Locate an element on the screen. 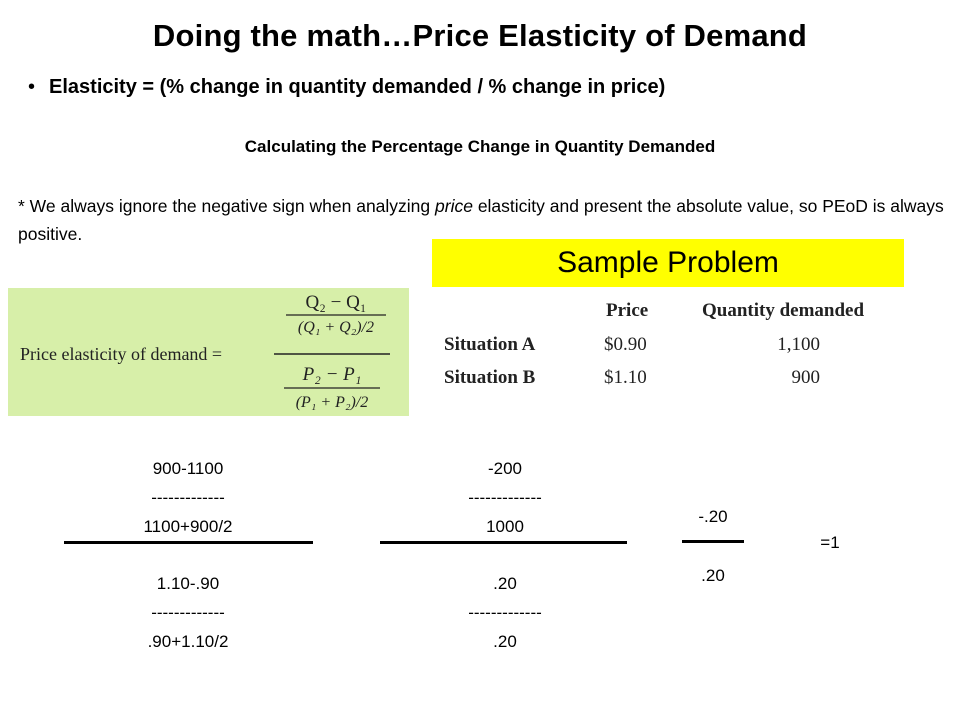  table-header-quantity: Quantity demanded is located at coordinates (783, 310).